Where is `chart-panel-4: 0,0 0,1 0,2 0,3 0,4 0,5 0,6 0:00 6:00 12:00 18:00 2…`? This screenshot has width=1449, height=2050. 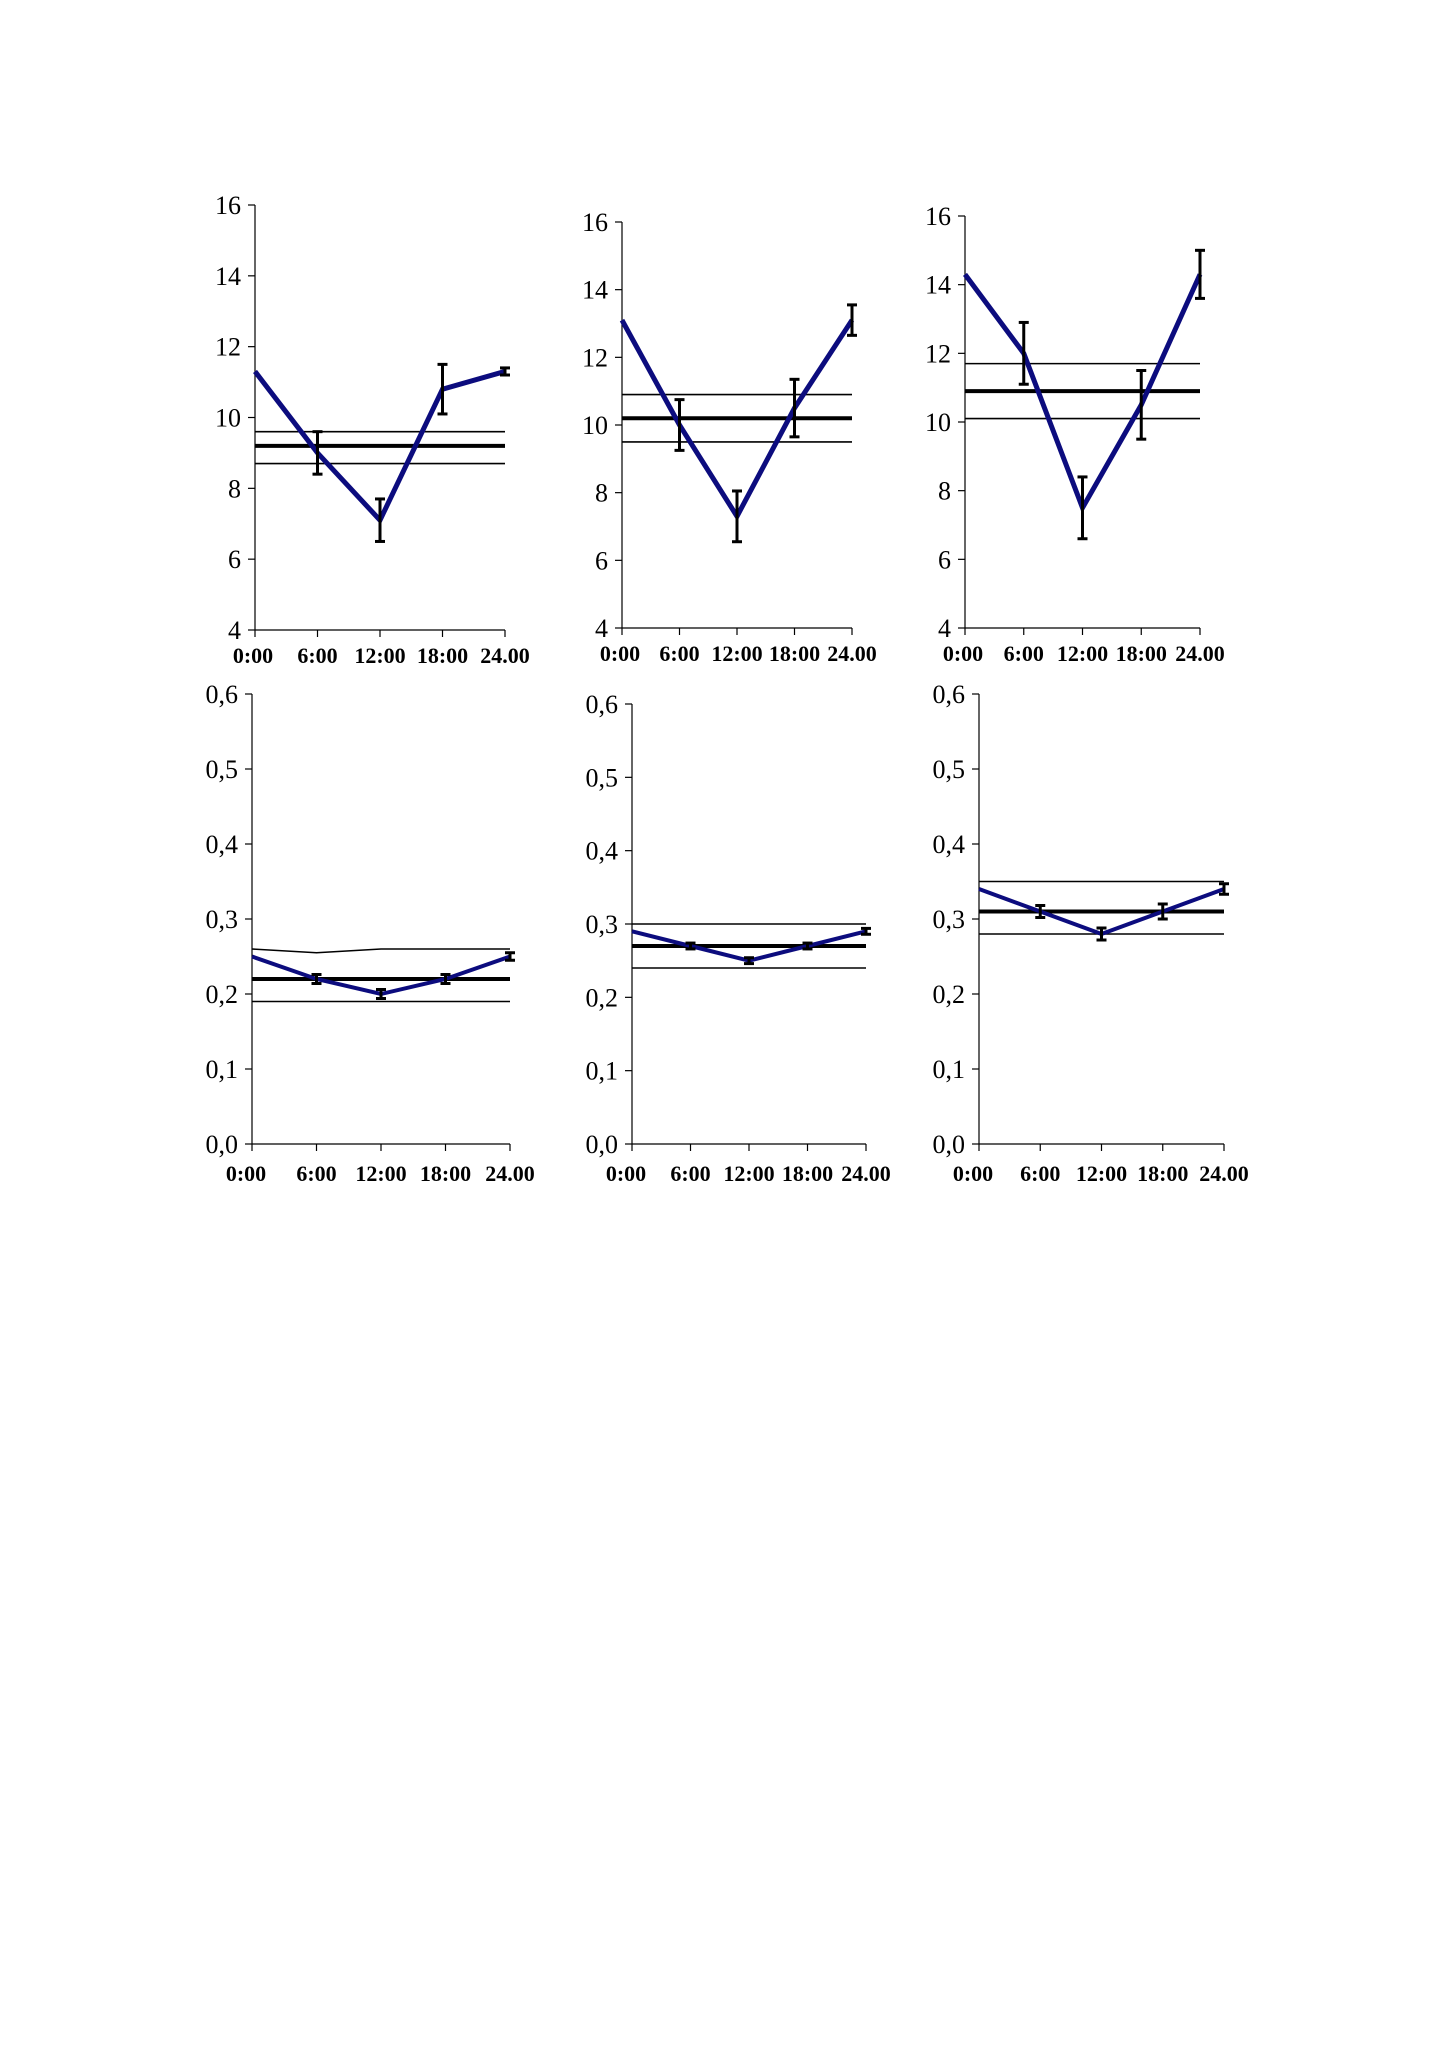 chart-panel-4: 0,0 0,1 0,2 0,3 0,4 0,5 0,6 0:00 6:00 12:00 18:00 2… is located at coordinates (370, 933).